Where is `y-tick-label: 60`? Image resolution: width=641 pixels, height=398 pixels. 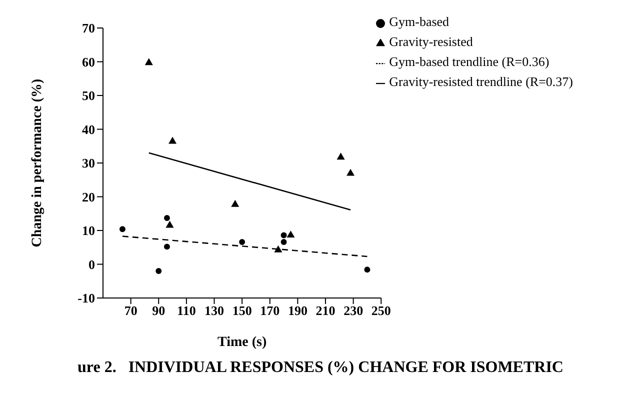
y-tick-label: 60 is located at coordinates (88, 62).